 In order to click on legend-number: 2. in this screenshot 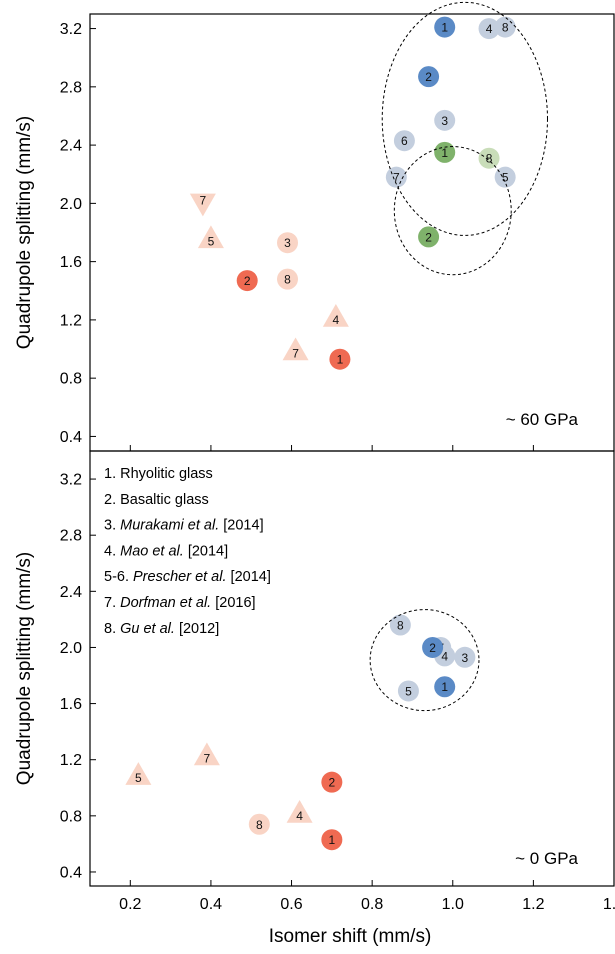, I will do `click(112, 500)`.